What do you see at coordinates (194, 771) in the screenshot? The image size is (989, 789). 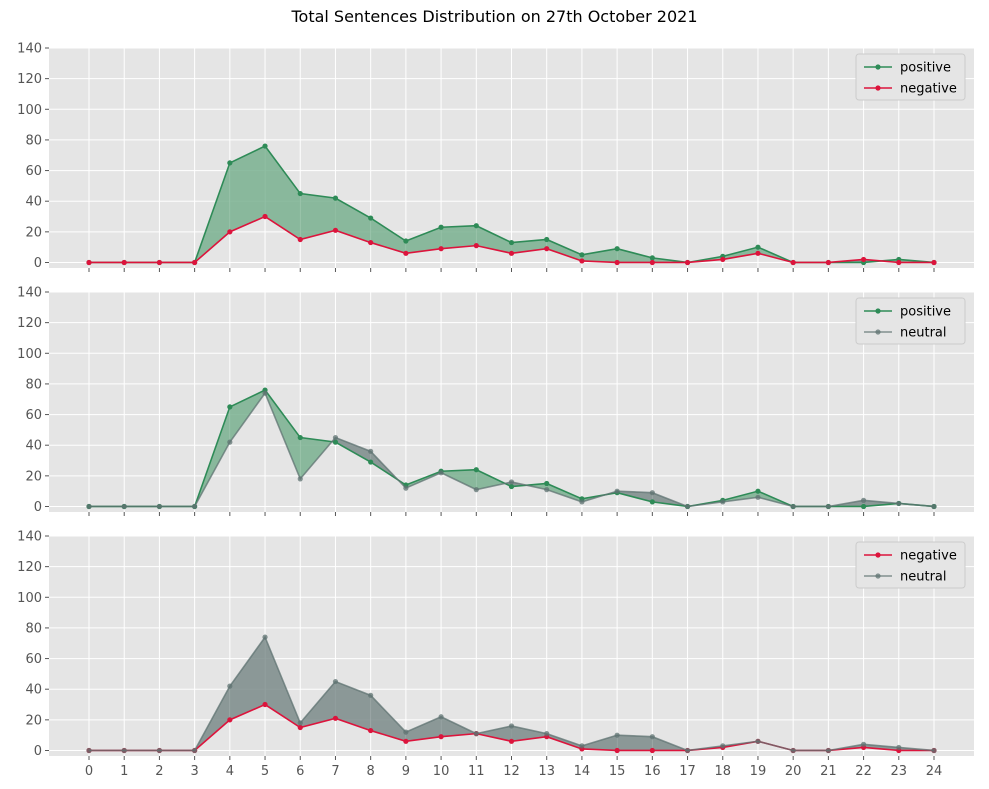 I see `x-tick-label: 3` at bounding box center [194, 771].